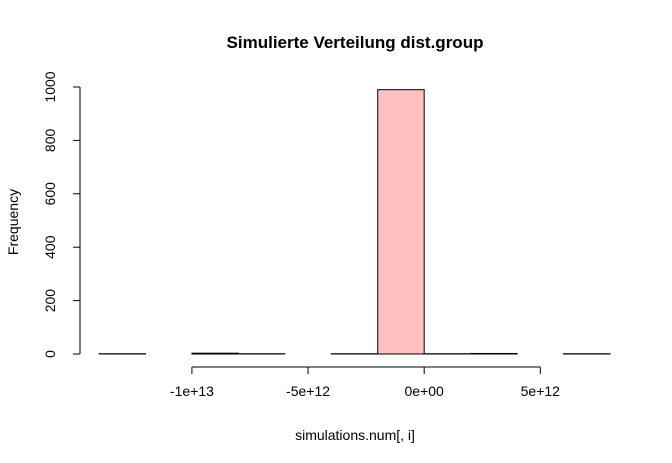  Describe the element at coordinates (355, 42) in the screenshot. I see `chart-title: Simulierte Verteilung dist.group` at that location.